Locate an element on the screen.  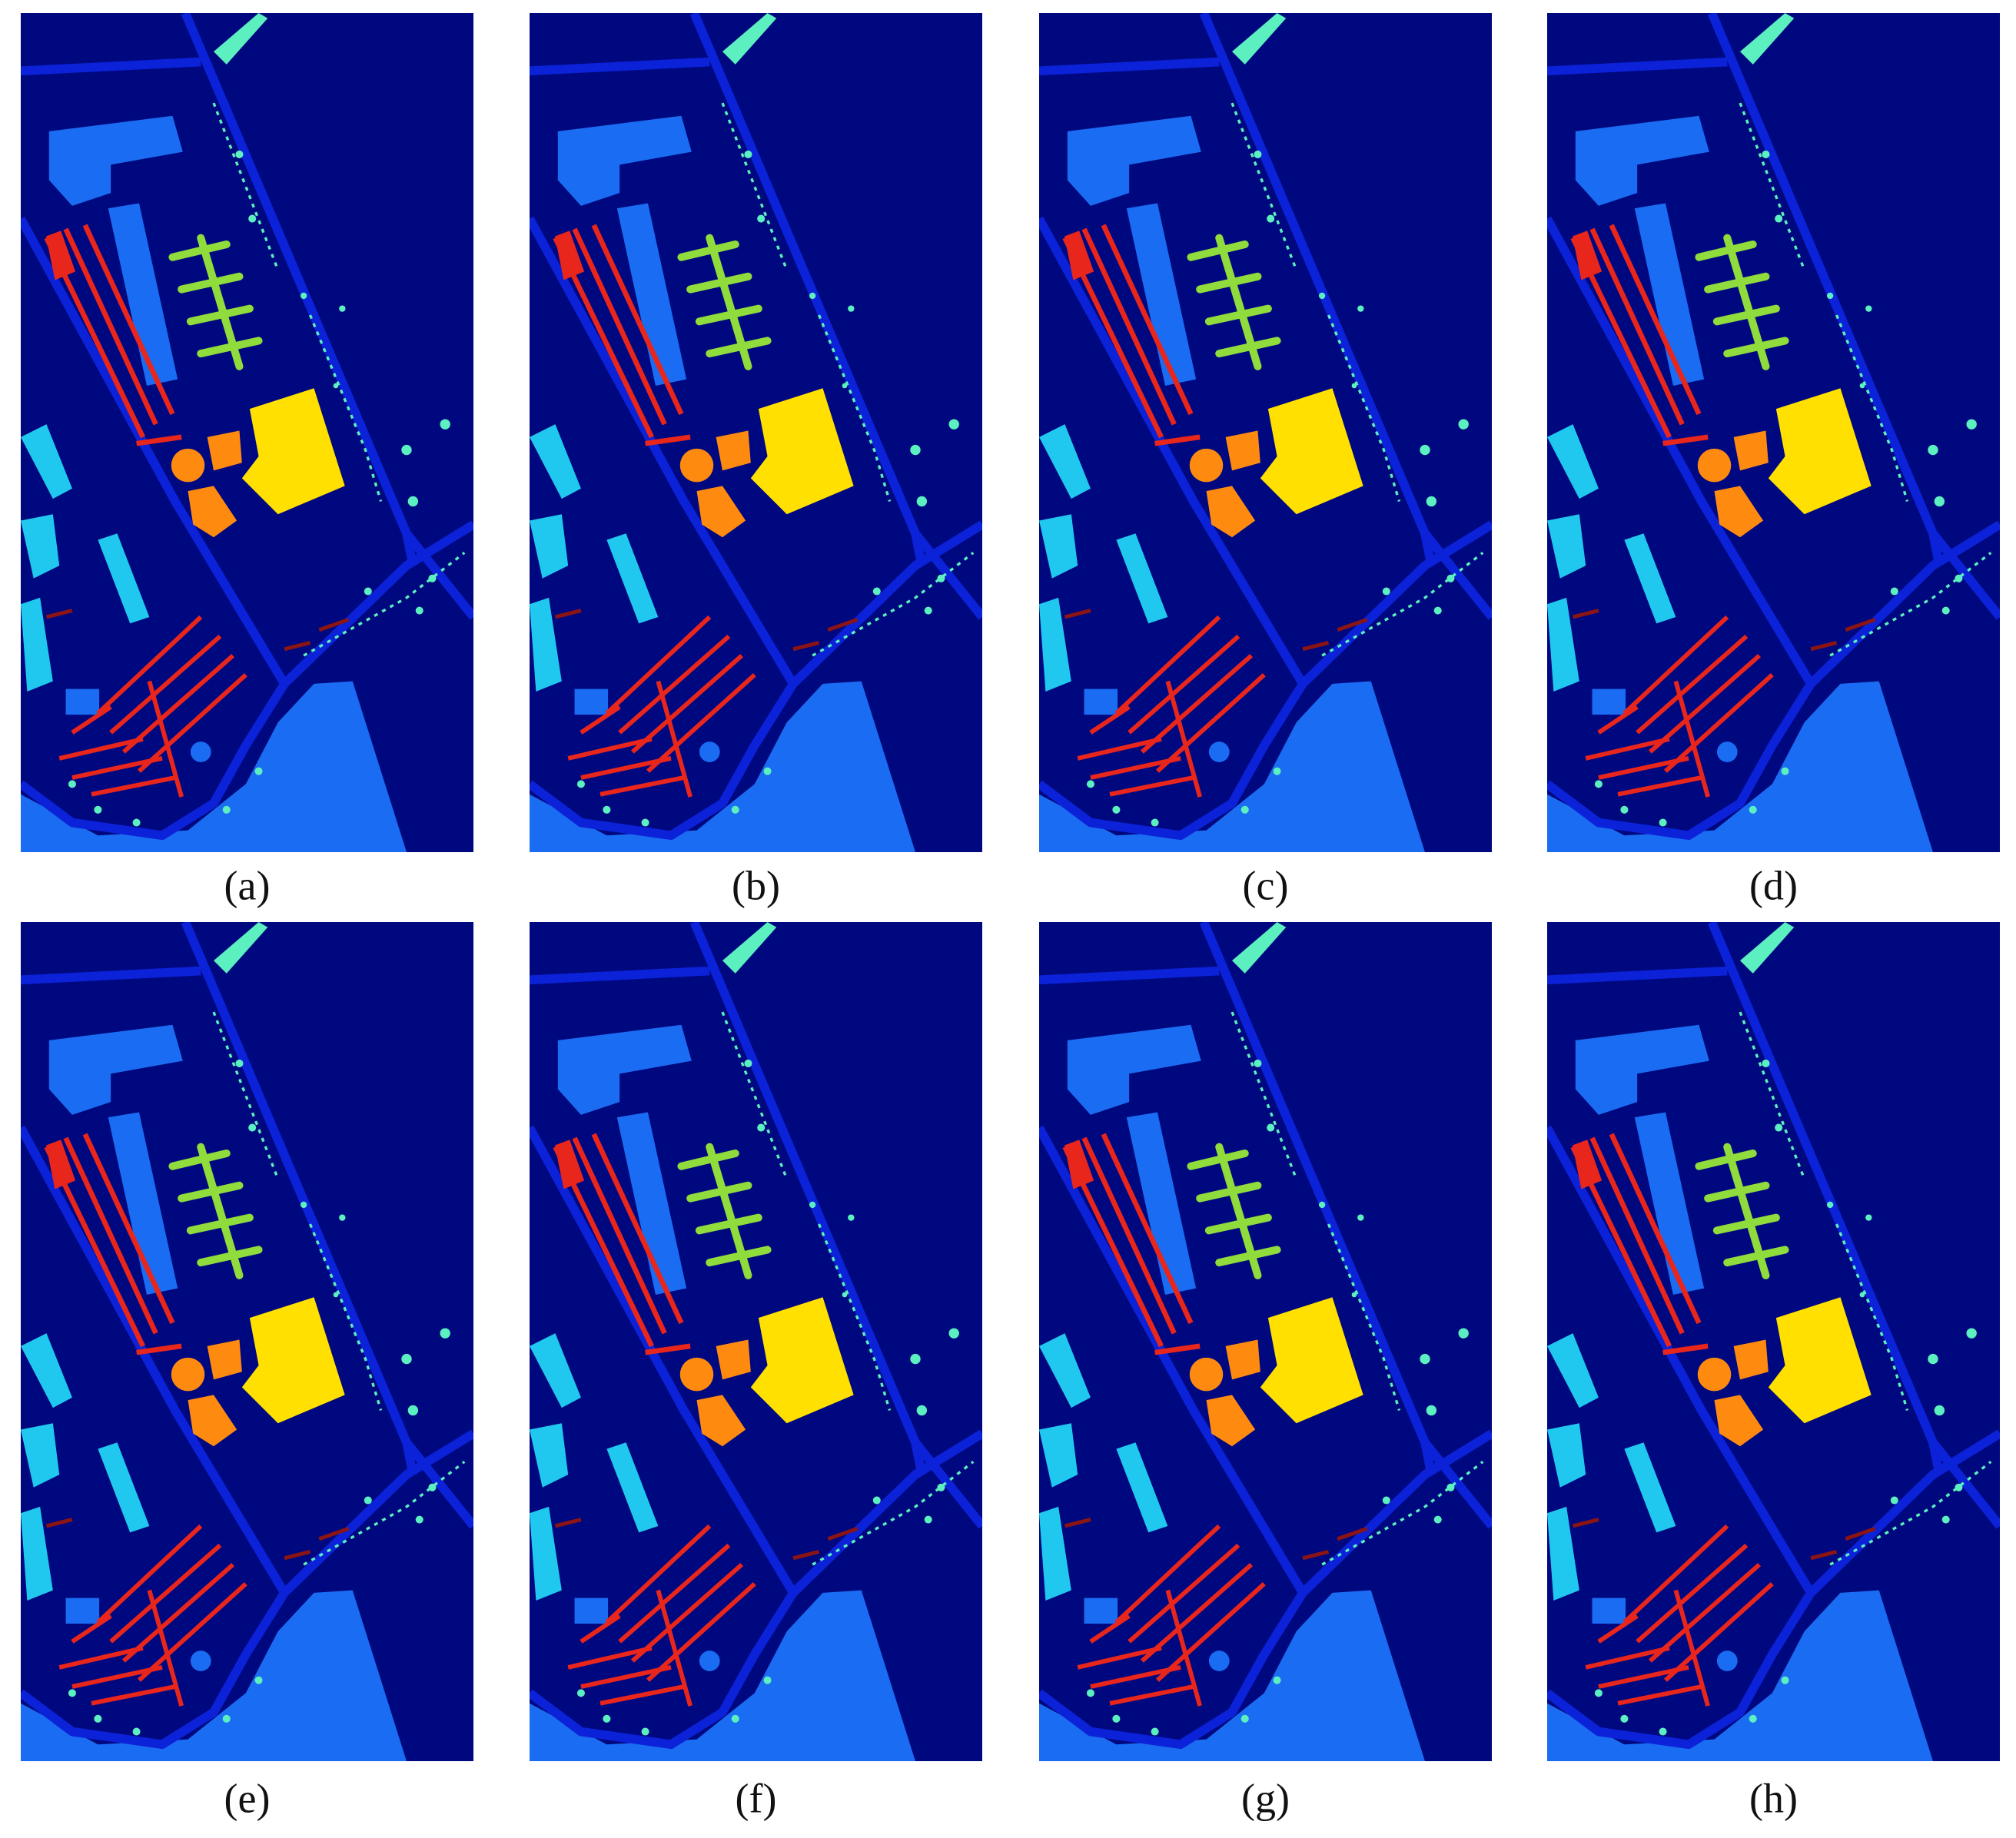
panel-label: (d) is located at coordinates (1773, 885).